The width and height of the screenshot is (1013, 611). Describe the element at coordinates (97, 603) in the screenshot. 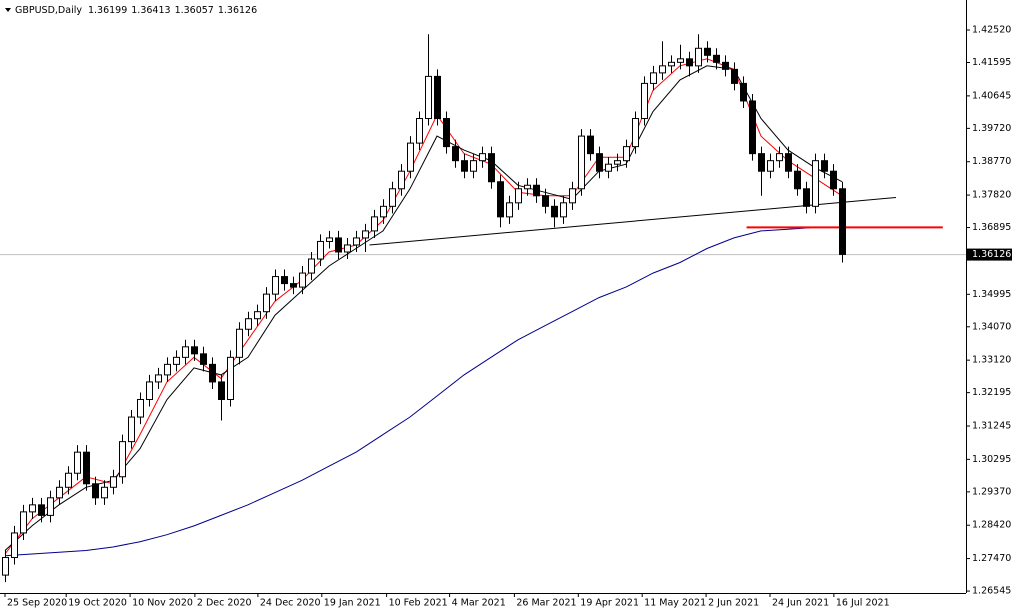

I see `x-tick-label: 19 Oct 2020` at that location.